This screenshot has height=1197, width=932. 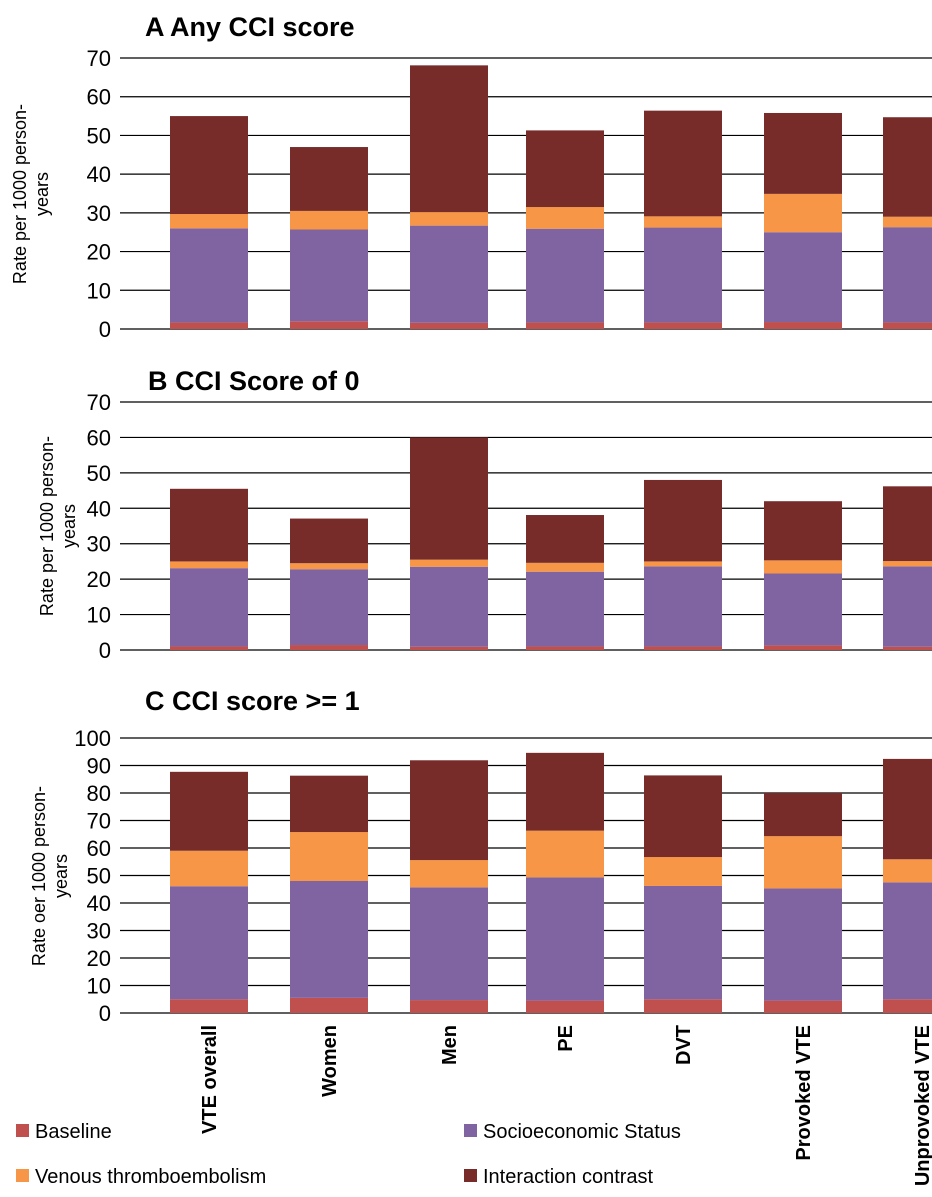 I want to click on y-axis-label: Rate oer 1000 person-years, so click(x=50, y=876).